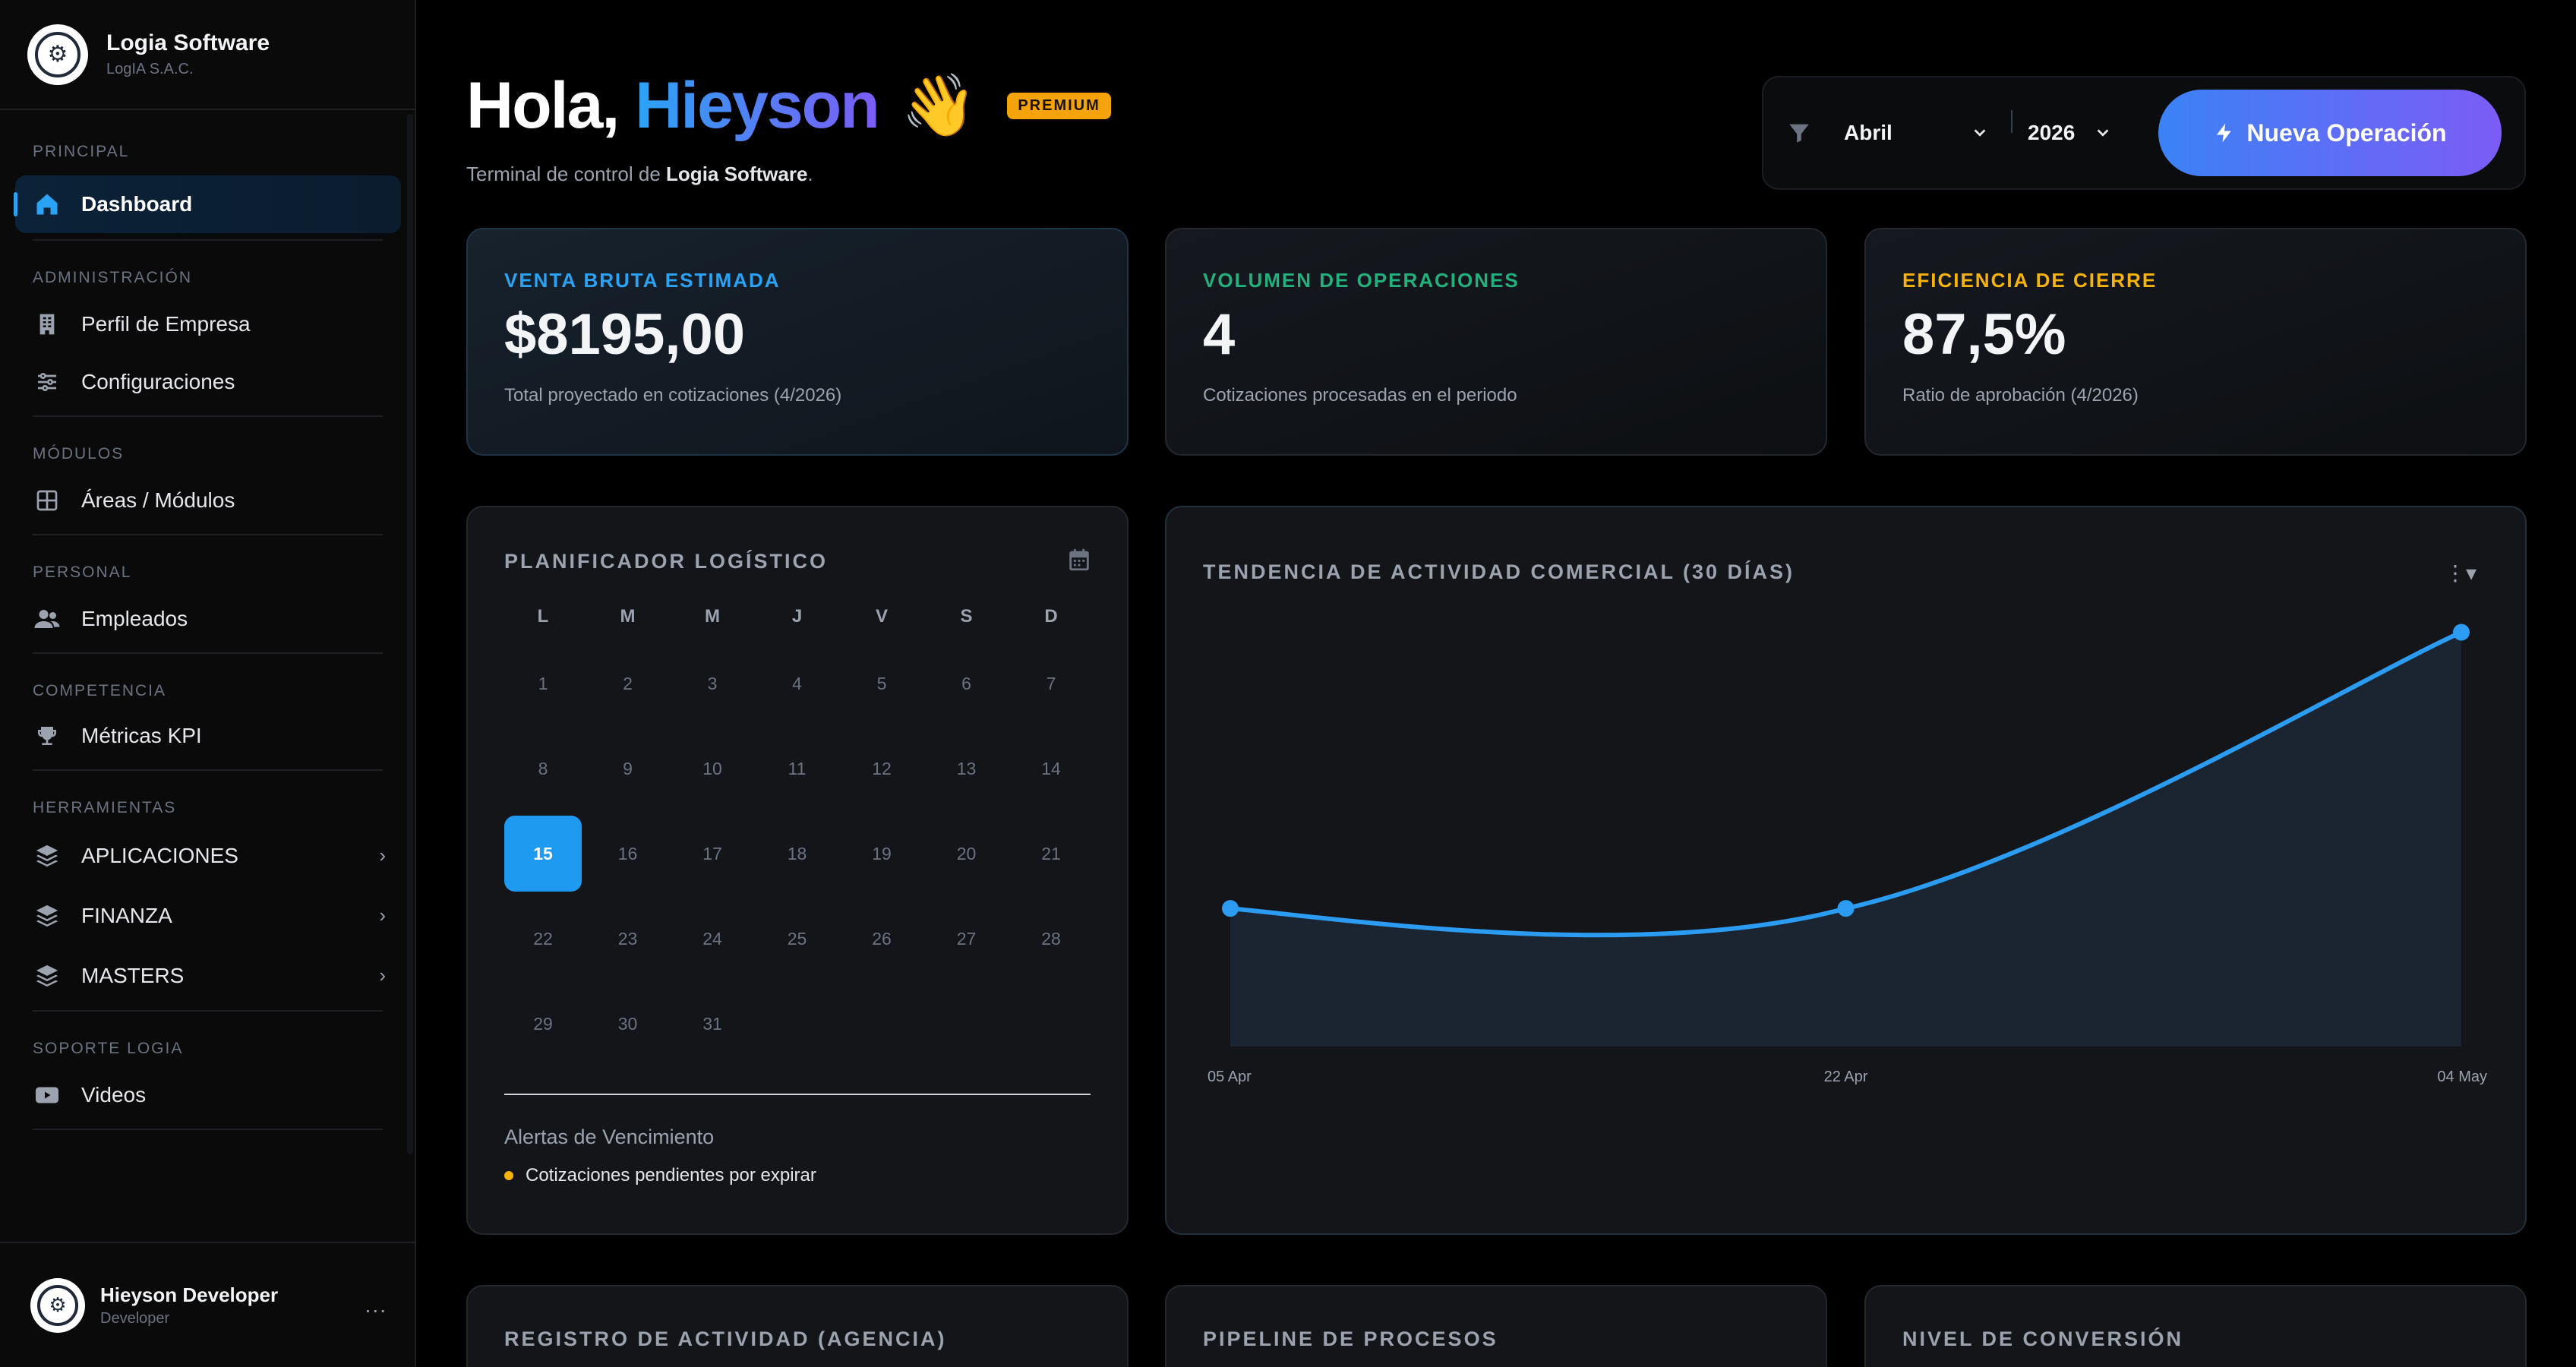  What do you see at coordinates (797, 617) in the screenshot?
I see `weekday-header: J` at bounding box center [797, 617].